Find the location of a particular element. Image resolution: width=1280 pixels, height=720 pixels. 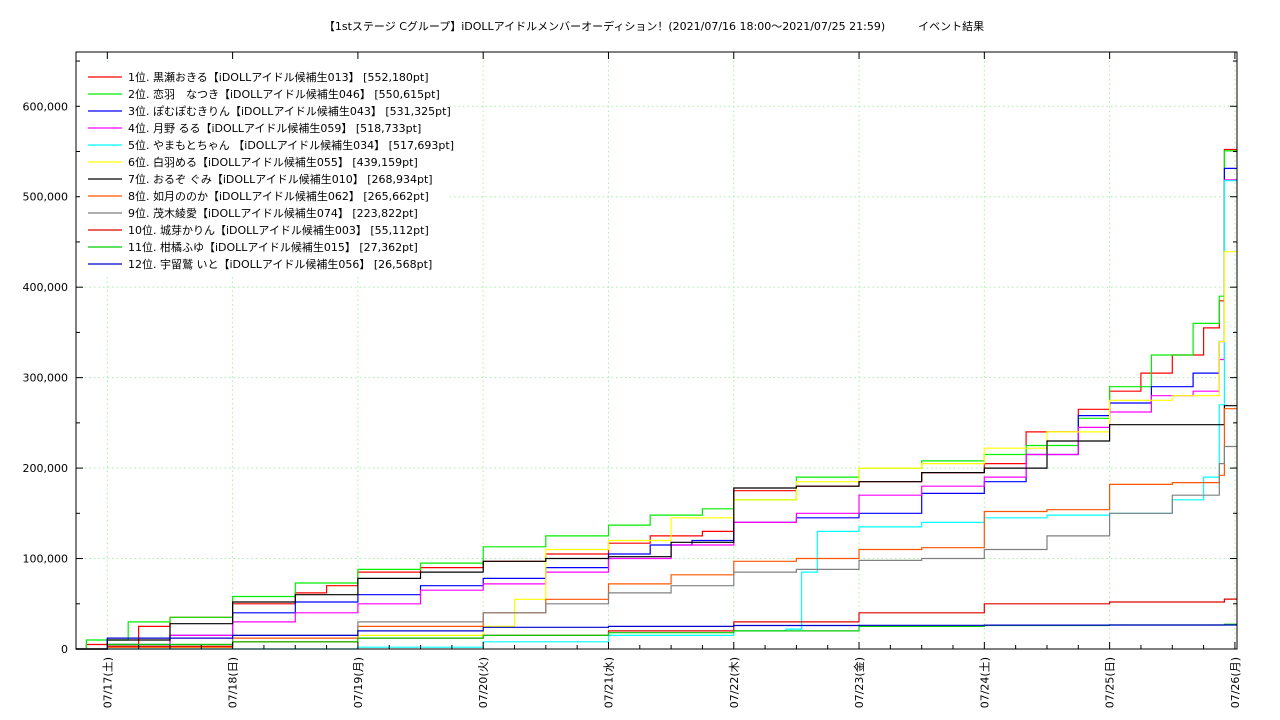

x-tick-label: 07/21(水) is located at coordinates (608, 682).